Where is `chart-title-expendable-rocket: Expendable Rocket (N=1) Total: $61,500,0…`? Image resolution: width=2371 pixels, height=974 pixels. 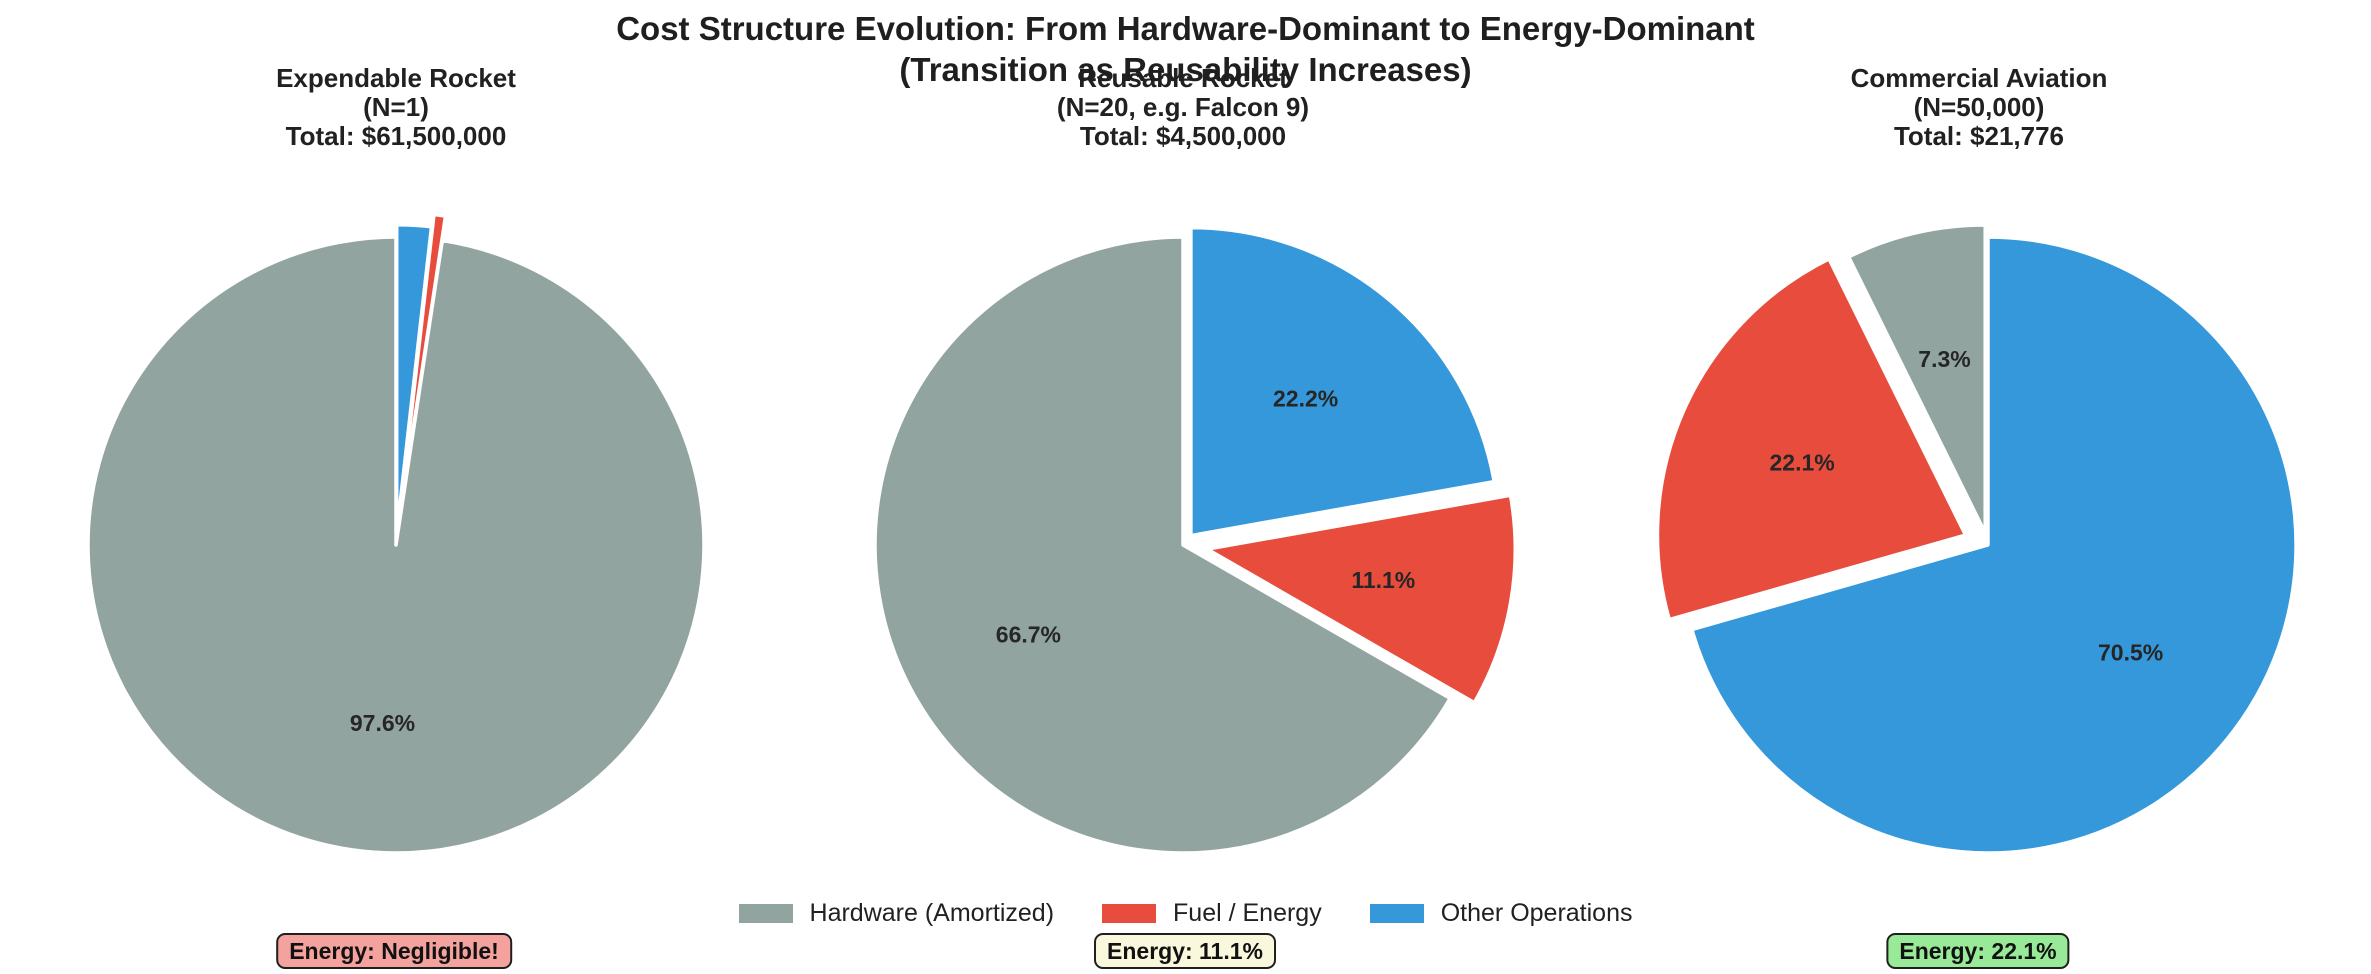 chart-title-expendable-rocket: Expendable Rocket (N=1) Total: $61,500,0… is located at coordinates (396, 107).